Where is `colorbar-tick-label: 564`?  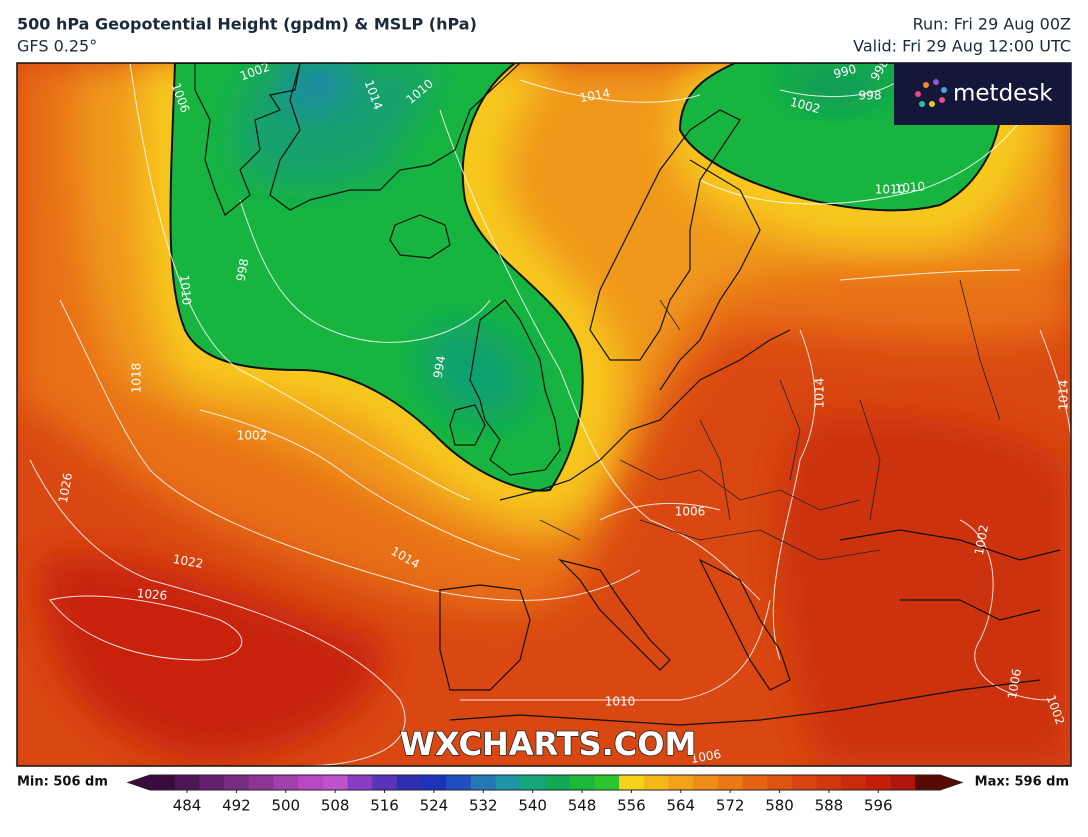
colorbar-tick-label: 564 is located at coordinates (680, 806).